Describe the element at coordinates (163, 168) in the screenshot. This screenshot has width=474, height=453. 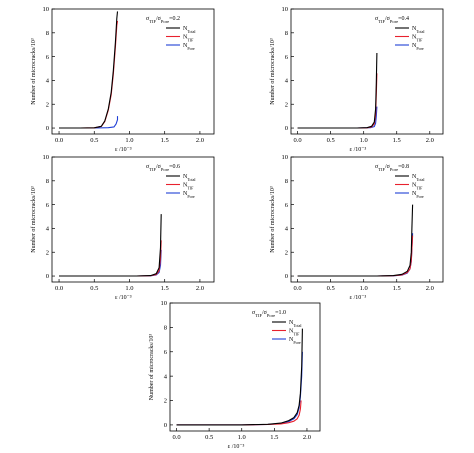
I see `stress-ratio-annotation: σTIF/σPore=0.6` at that location.